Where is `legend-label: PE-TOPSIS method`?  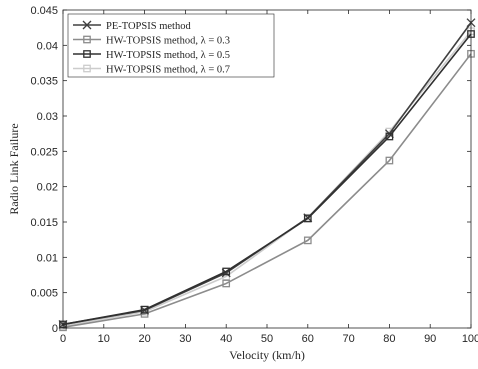
legend-label: PE-TOPSIS method is located at coordinates (148, 26).